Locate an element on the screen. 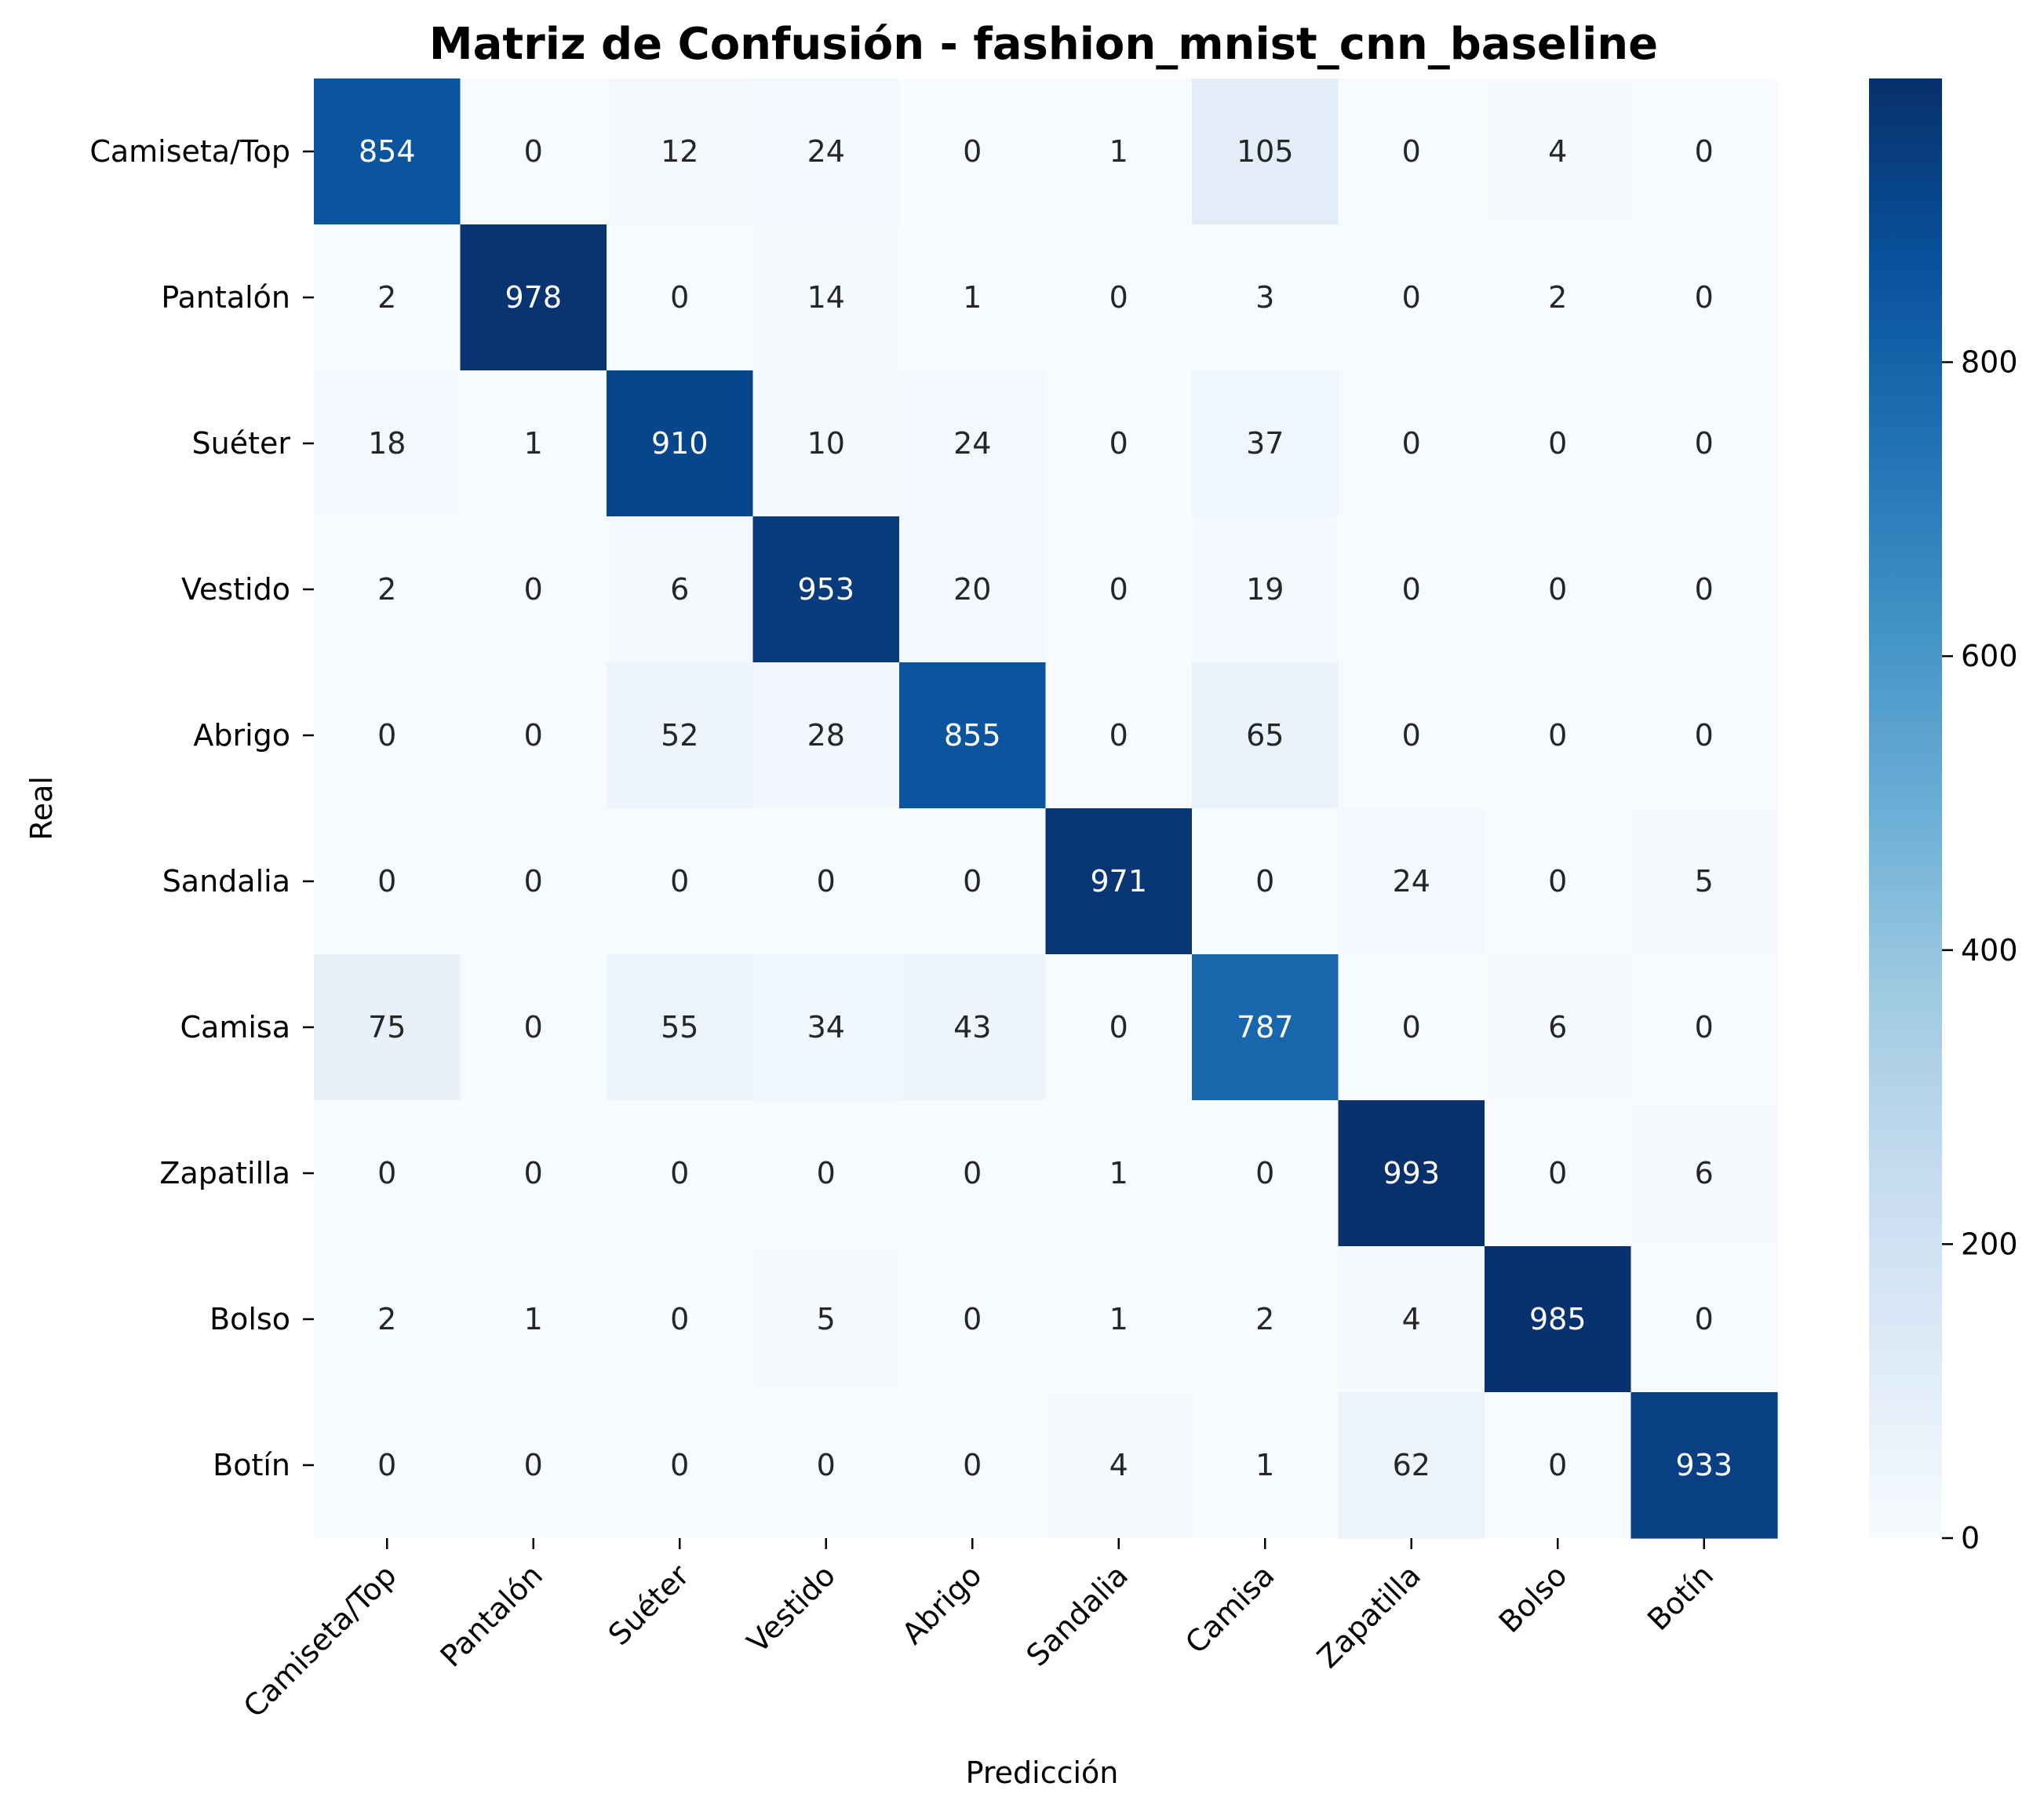 The height and width of the screenshot is (1801, 2044). cell-value-label: 953 is located at coordinates (825, 589).